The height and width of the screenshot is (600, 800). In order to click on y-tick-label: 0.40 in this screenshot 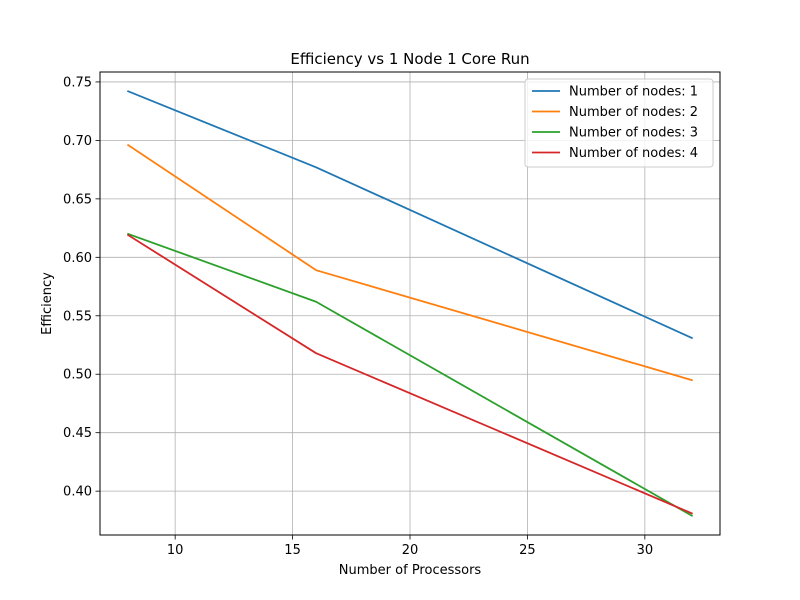, I will do `click(77, 492)`.